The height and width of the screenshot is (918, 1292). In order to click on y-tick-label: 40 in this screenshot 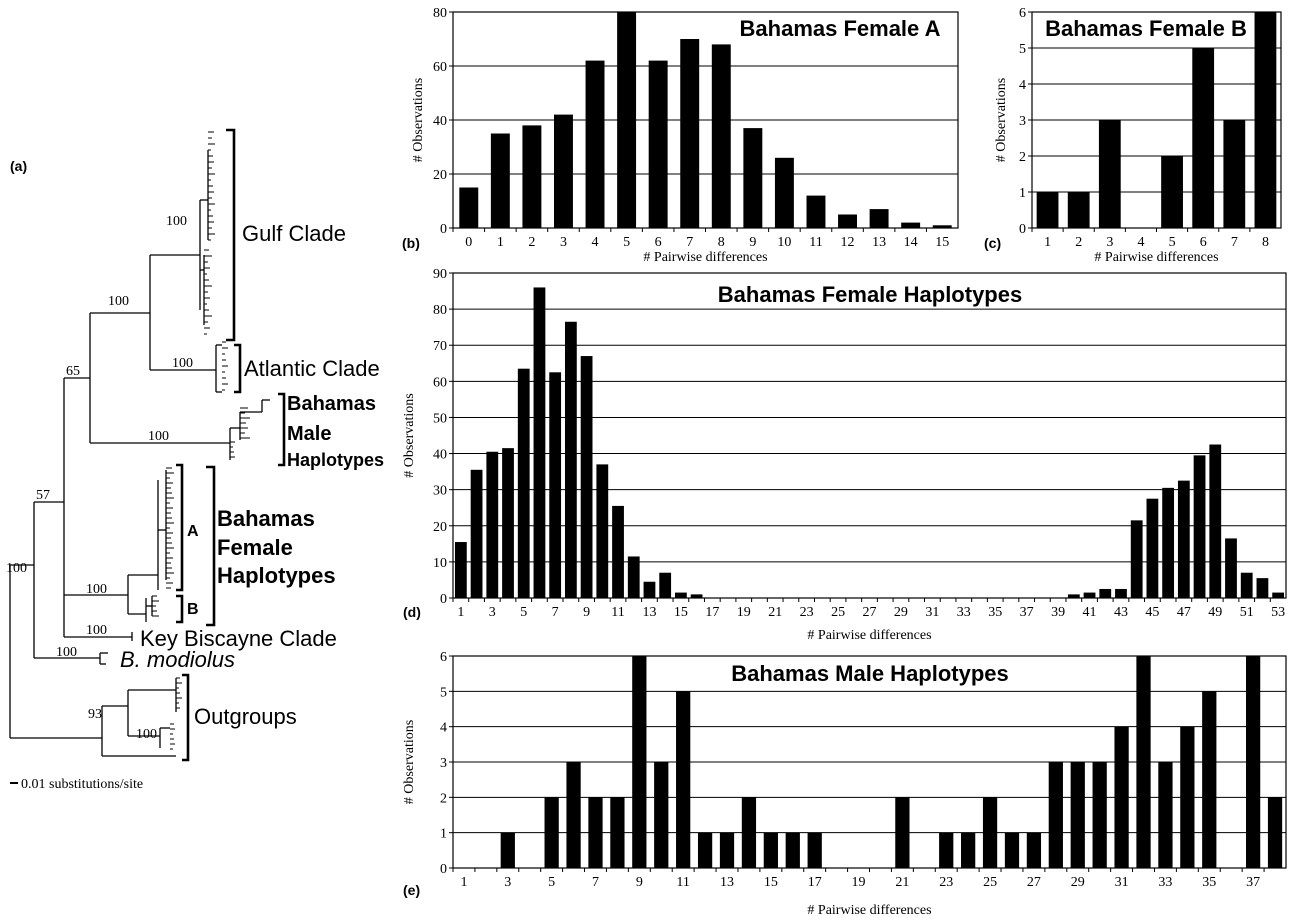, I will do `click(440, 455)`.